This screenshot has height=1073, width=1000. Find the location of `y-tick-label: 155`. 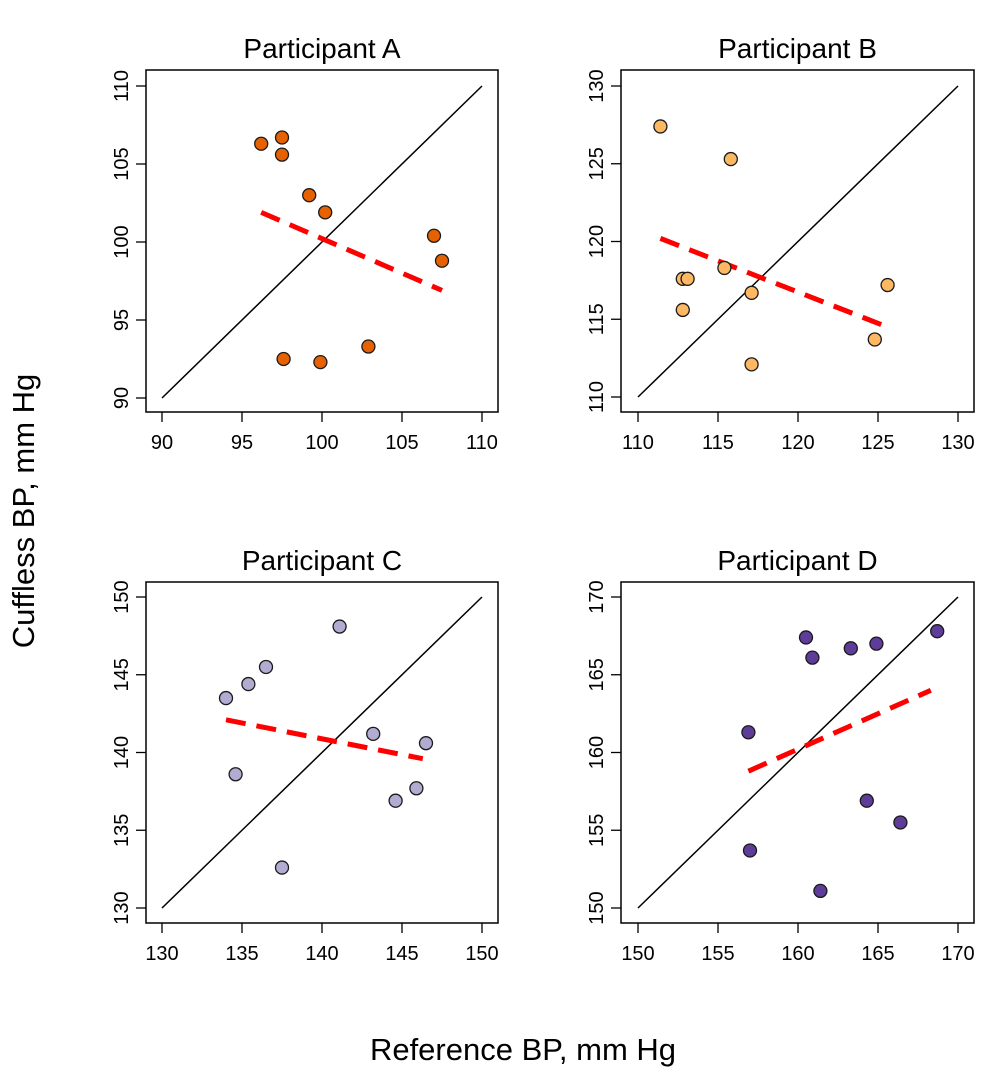

y-tick-label: 155 is located at coordinates (597, 830).